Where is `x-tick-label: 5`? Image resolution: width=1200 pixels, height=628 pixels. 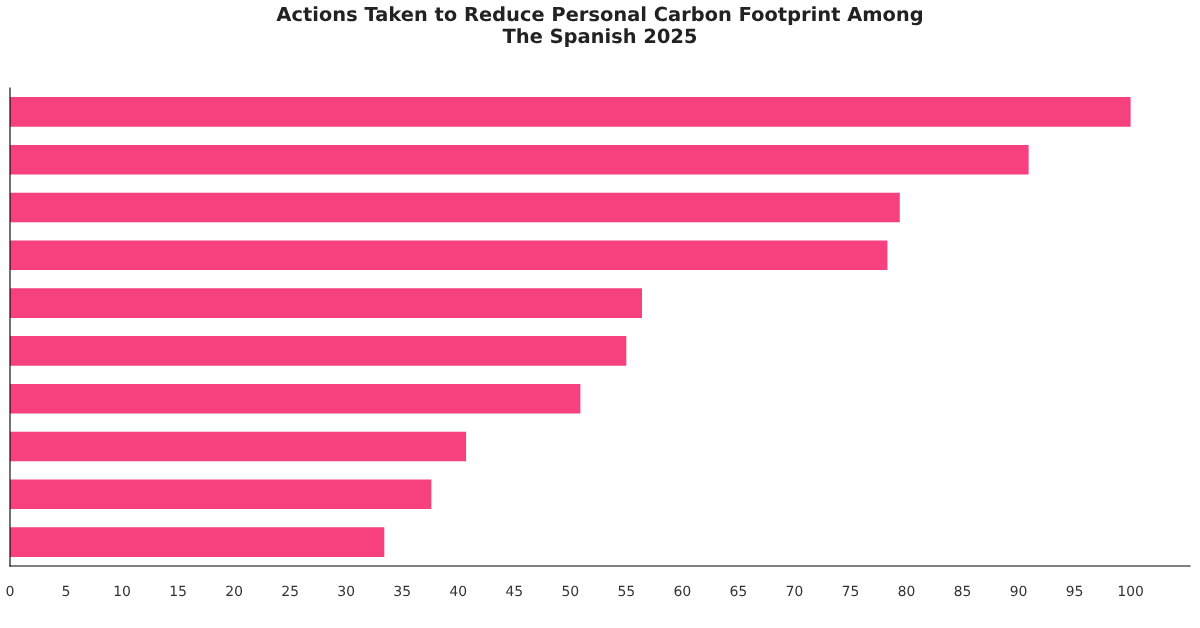
x-tick-label: 5 is located at coordinates (66, 591).